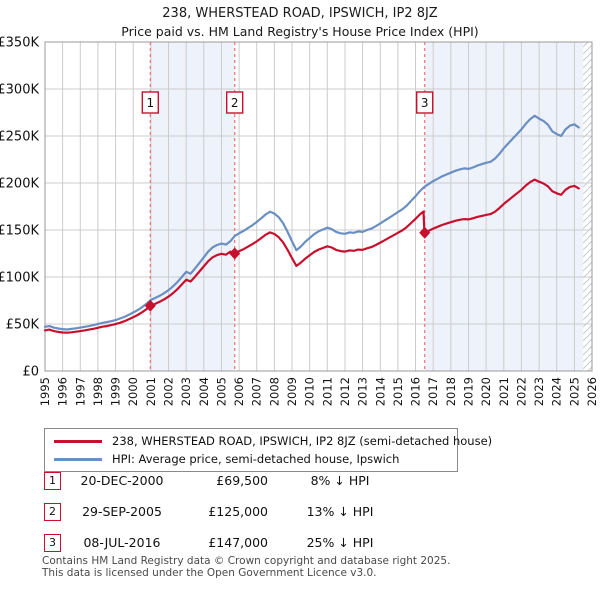 This screenshot has height=590, width=600. I want to click on y-tick-label: £250K, so click(19, 137).